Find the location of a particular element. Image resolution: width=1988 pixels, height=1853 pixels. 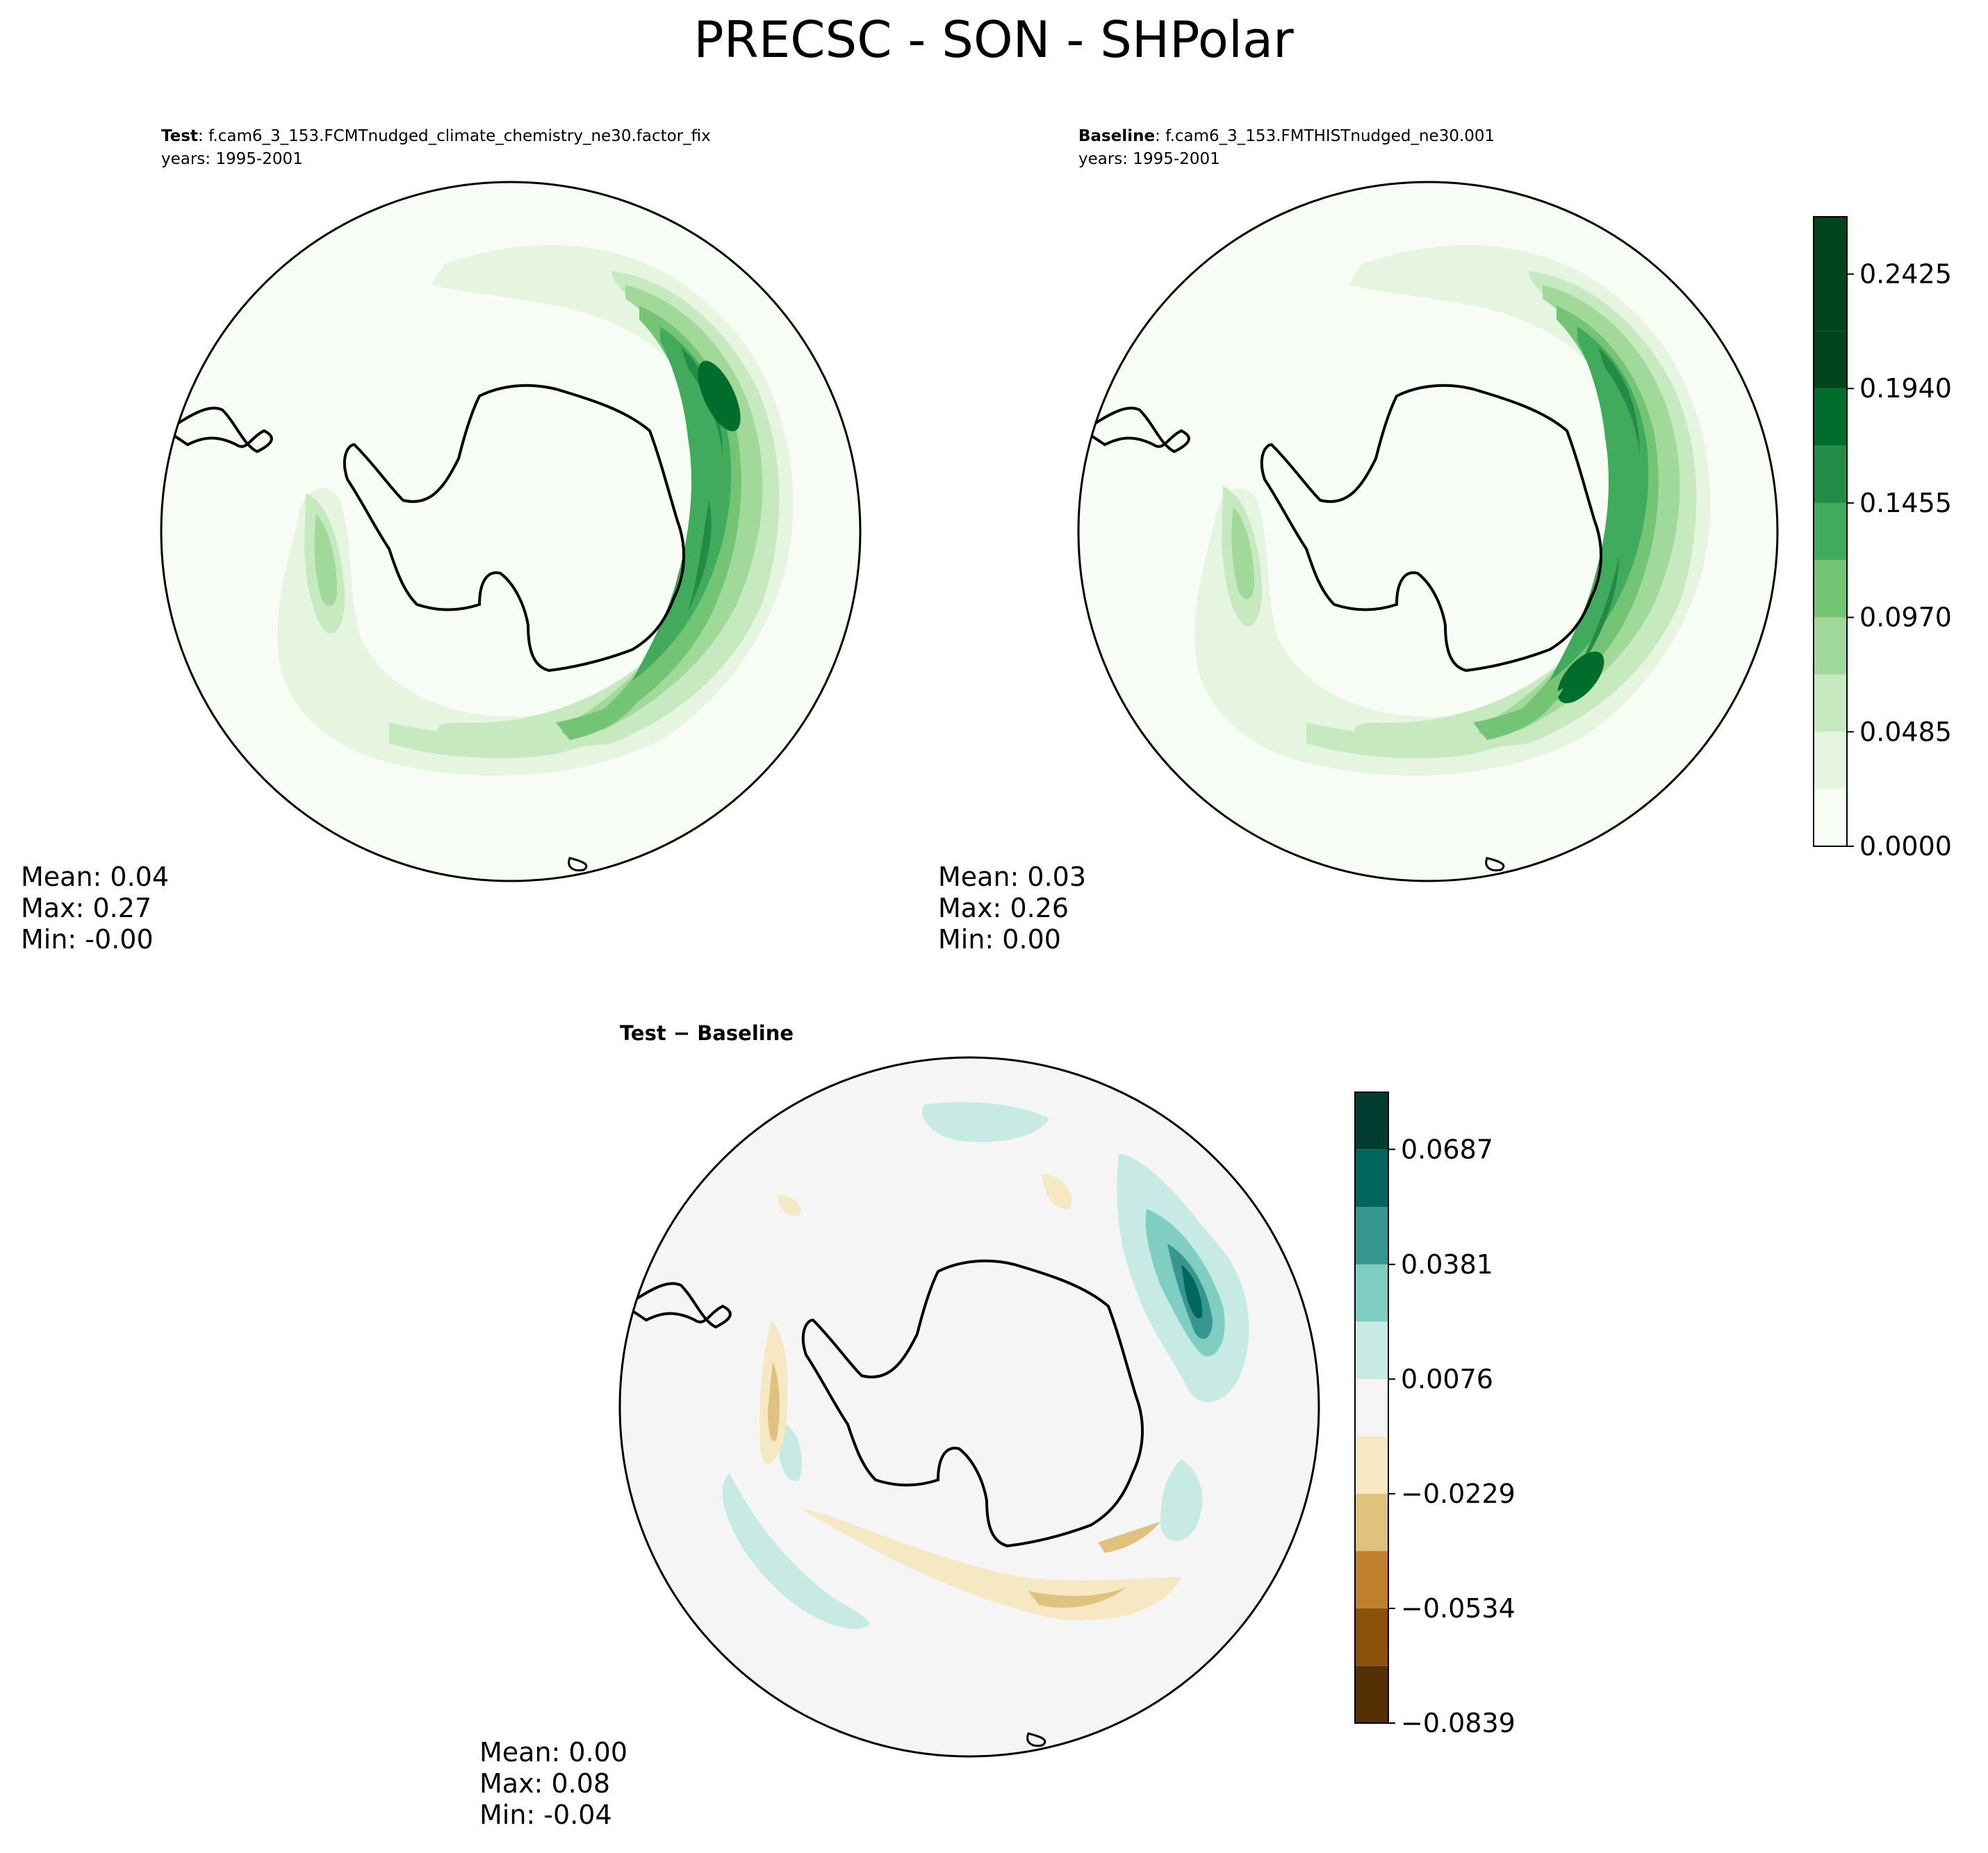

baseline-years: years: 1995-2001 is located at coordinates (1149, 159).